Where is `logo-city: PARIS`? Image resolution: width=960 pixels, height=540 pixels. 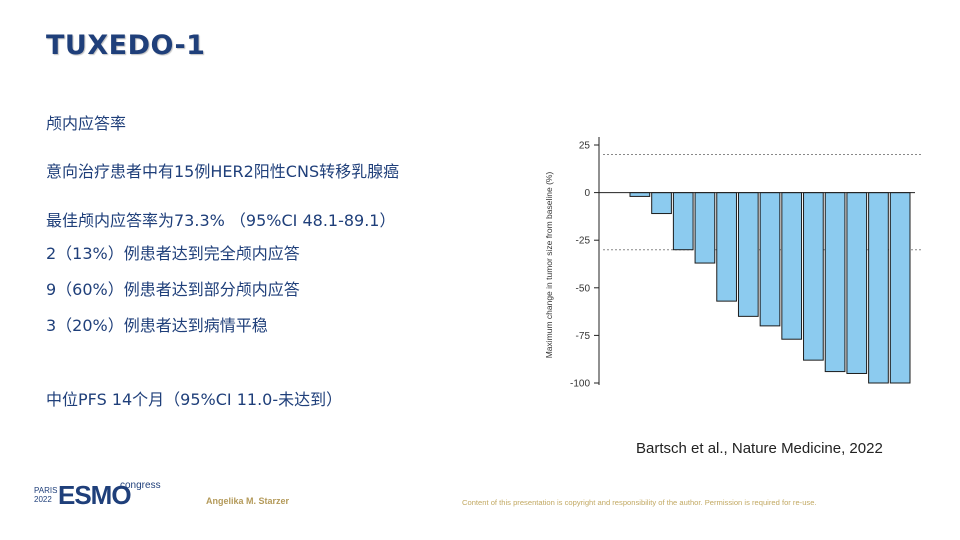 logo-city: PARIS is located at coordinates (46, 490).